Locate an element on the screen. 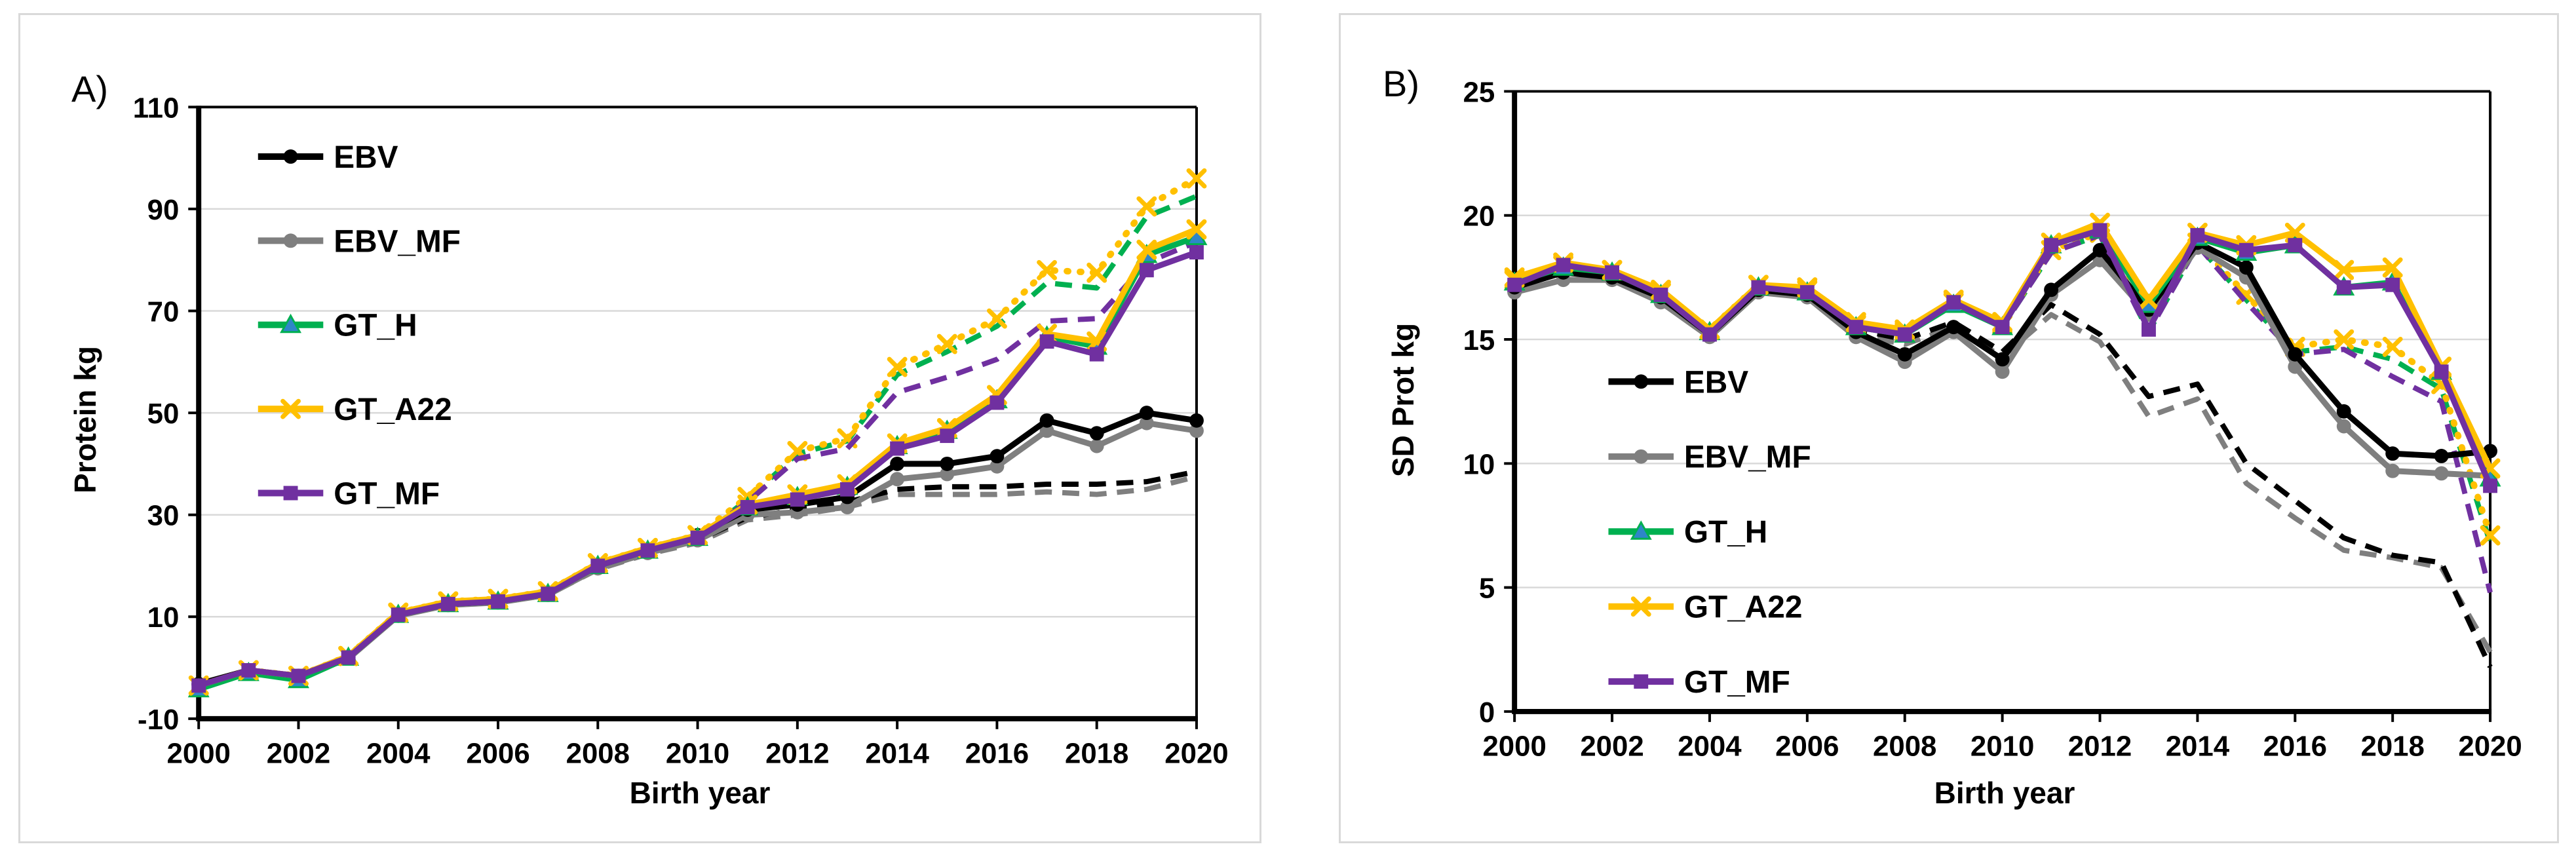  legend-item-EBV: EBV is located at coordinates (1678, 382).